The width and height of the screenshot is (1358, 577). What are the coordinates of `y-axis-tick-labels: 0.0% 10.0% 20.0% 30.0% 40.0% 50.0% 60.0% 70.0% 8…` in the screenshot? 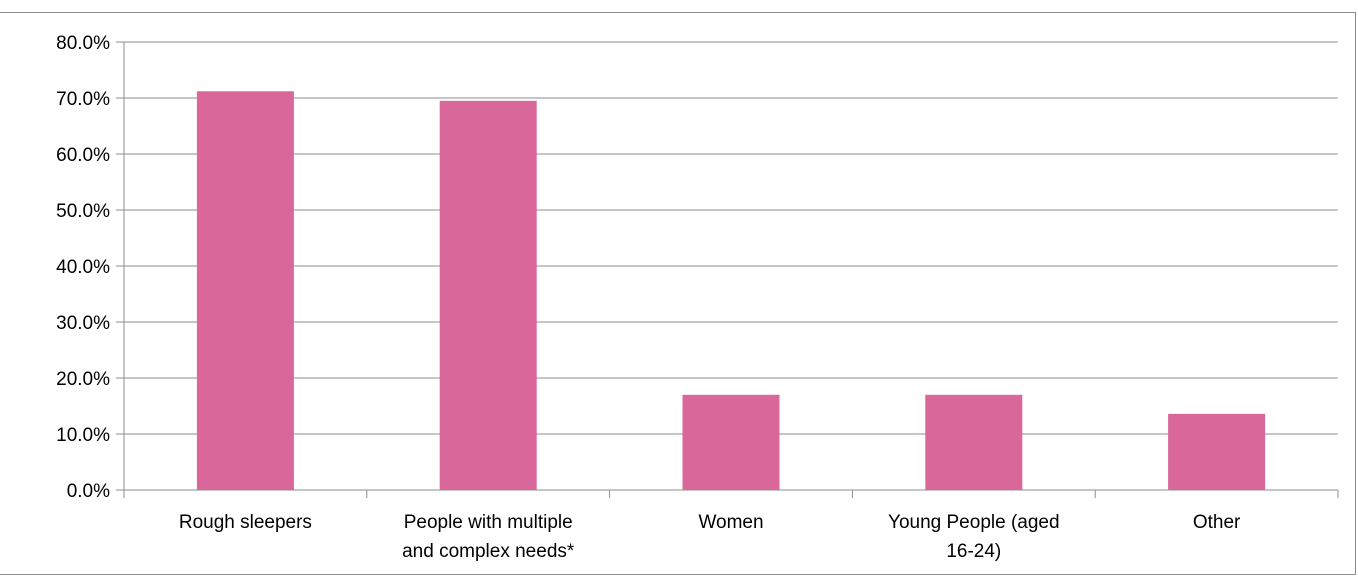 It's located at (83, 267).